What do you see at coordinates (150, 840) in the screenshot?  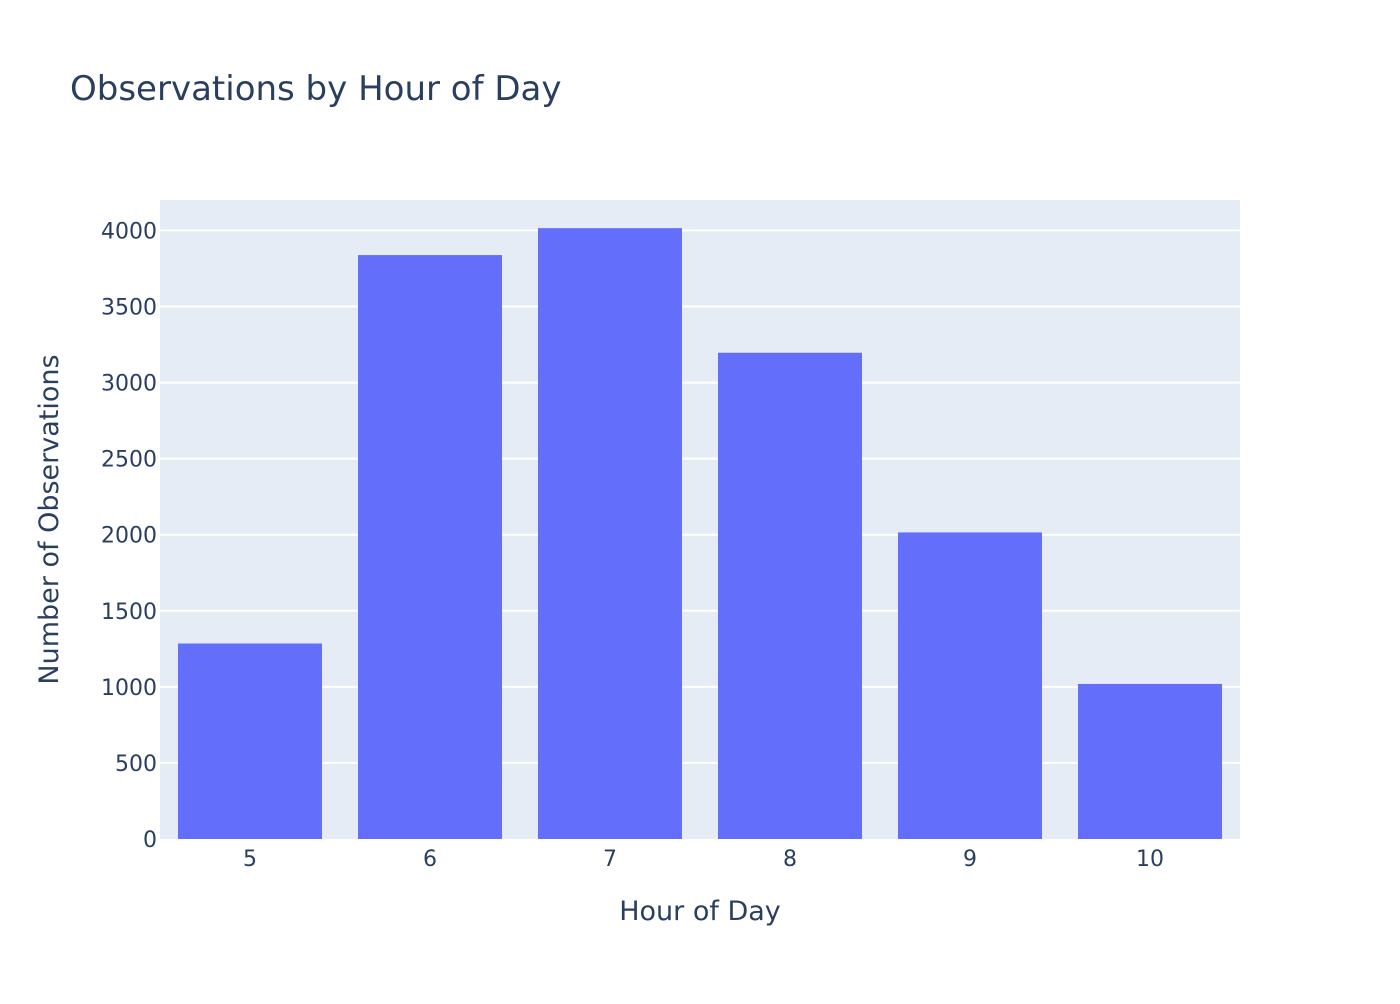 I see `y-tick-label: 0` at bounding box center [150, 840].